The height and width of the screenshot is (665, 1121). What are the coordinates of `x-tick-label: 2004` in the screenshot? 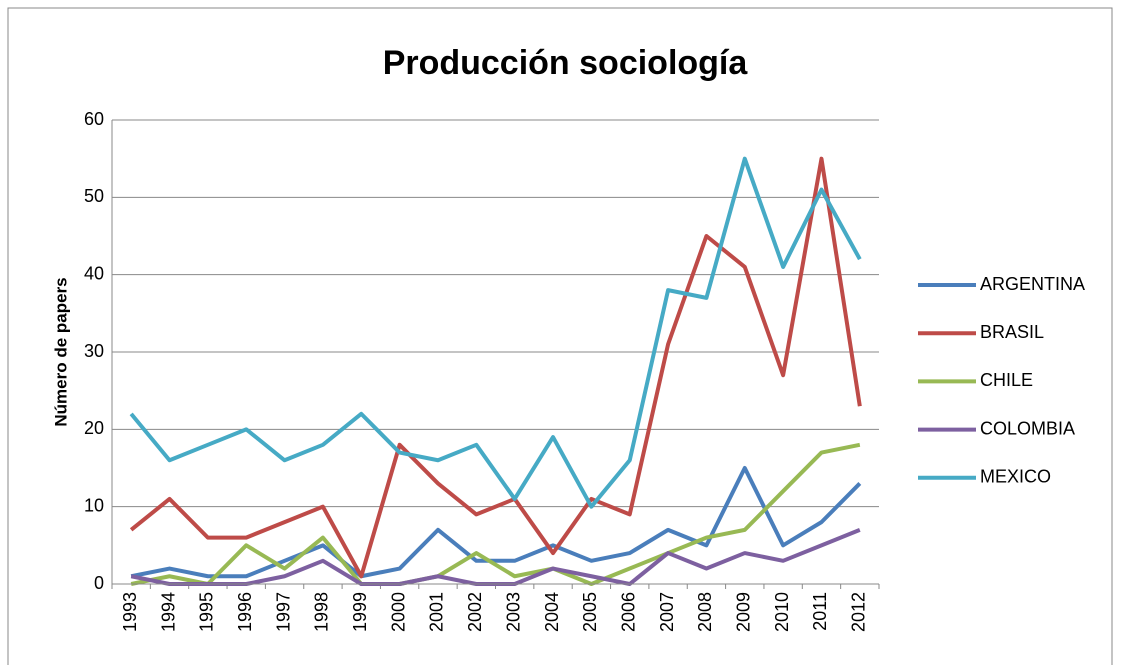 It's located at (552, 612).